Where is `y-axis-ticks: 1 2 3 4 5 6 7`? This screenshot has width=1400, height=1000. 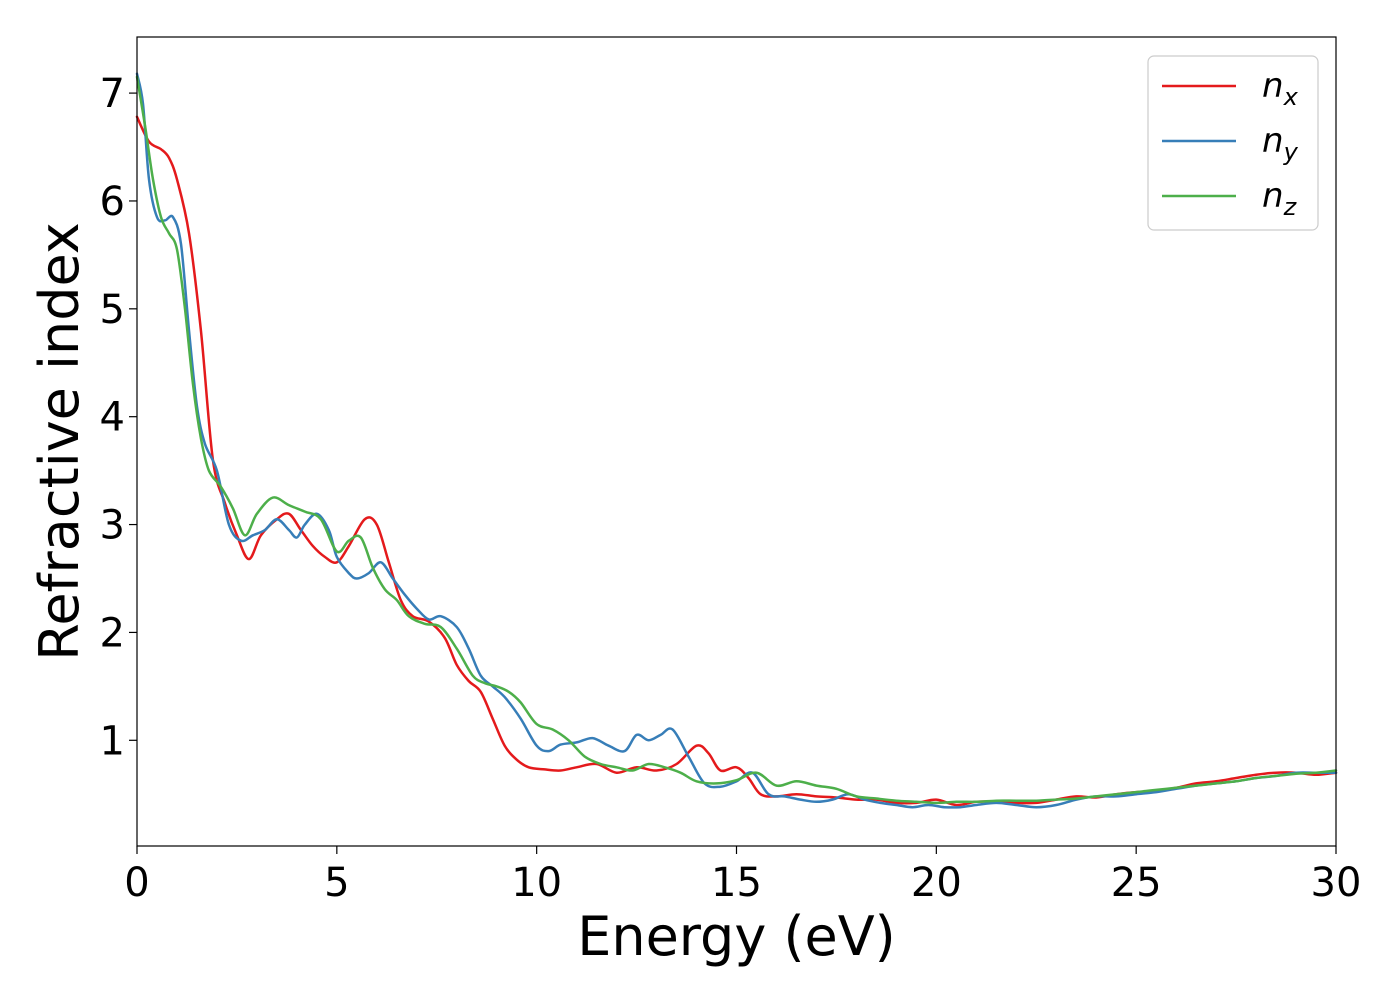
y-axis-ticks: 1 2 3 4 5 6 7 is located at coordinates (118, 417).